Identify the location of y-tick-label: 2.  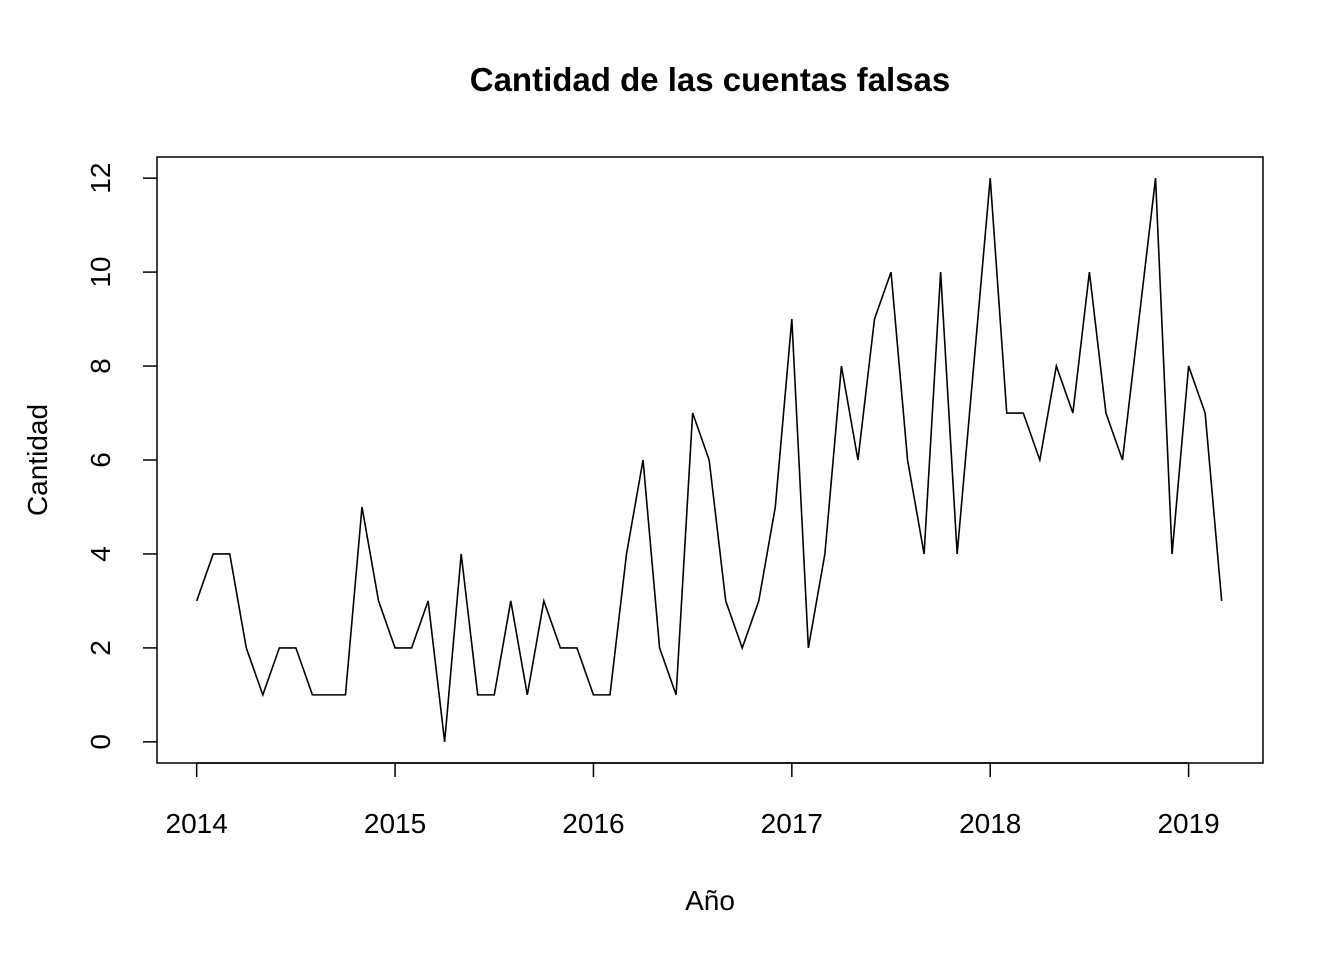
(100, 648).